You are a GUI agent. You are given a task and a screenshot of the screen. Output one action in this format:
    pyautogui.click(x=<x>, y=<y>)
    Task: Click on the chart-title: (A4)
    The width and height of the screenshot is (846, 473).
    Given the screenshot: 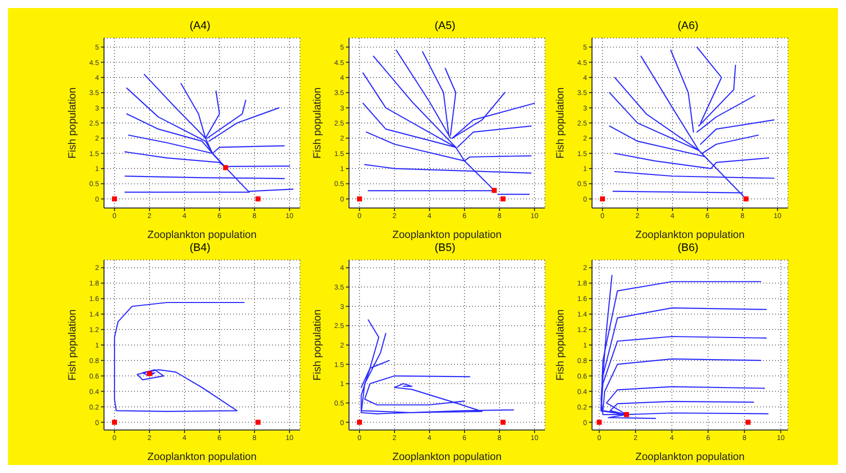 What is the action you would take?
    pyautogui.click(x=200, y=27)
    